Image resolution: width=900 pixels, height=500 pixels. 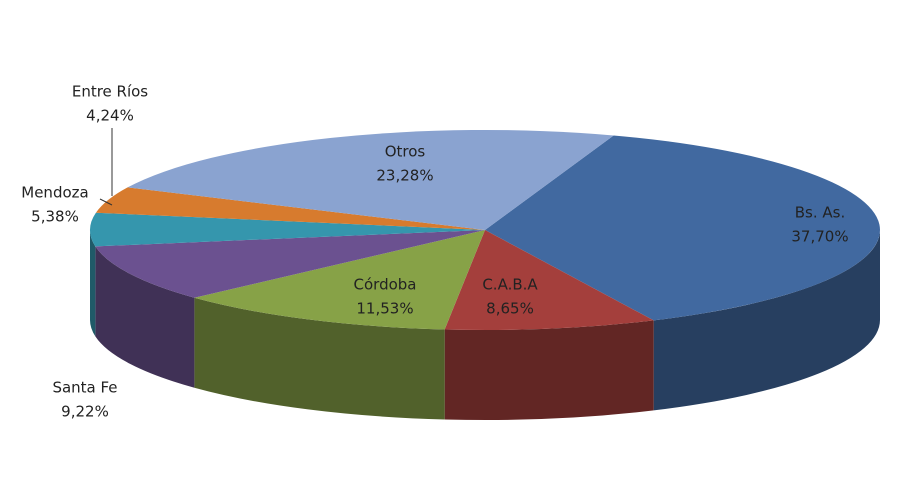 What do you see at coordinates (385, 285) in the screenshot?
I see `slice-label: Córdoba` at bounding box center [385, 285].